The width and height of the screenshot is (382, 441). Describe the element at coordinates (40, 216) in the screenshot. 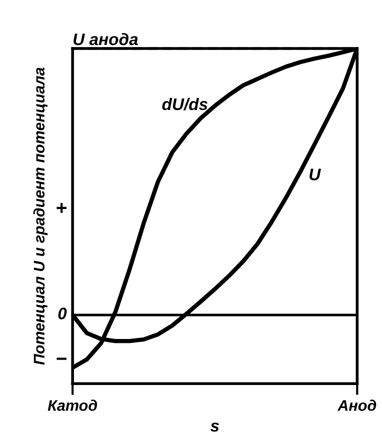

I see `y-axis-title: Потенциал U и градиент потенциала` at that location.